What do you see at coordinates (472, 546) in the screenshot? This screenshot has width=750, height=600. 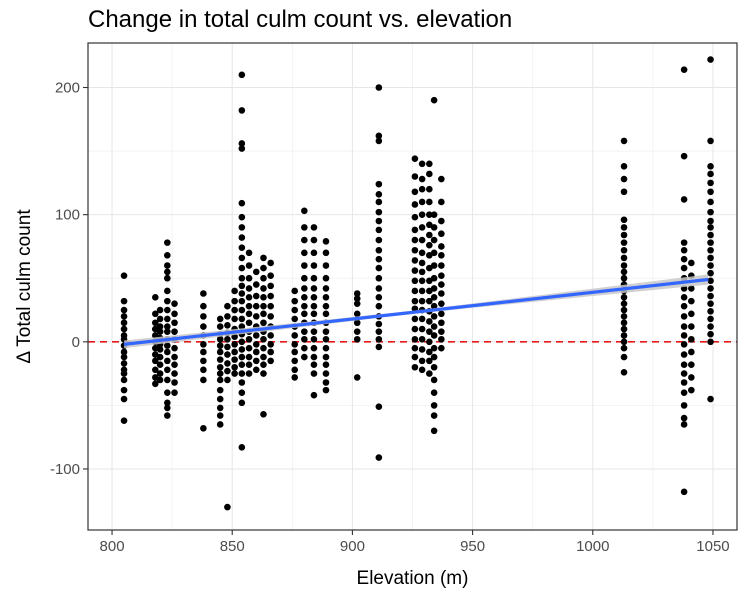 I see `x-tick-label: 950` at bounding box center [472, 546].